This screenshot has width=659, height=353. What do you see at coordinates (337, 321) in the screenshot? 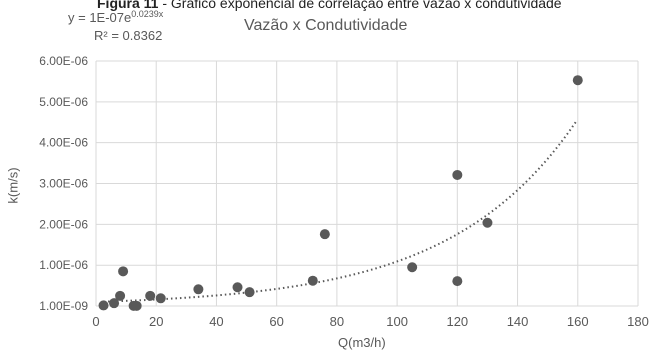
I see `x-tick-label: 80` at bounding box center [337, 321].